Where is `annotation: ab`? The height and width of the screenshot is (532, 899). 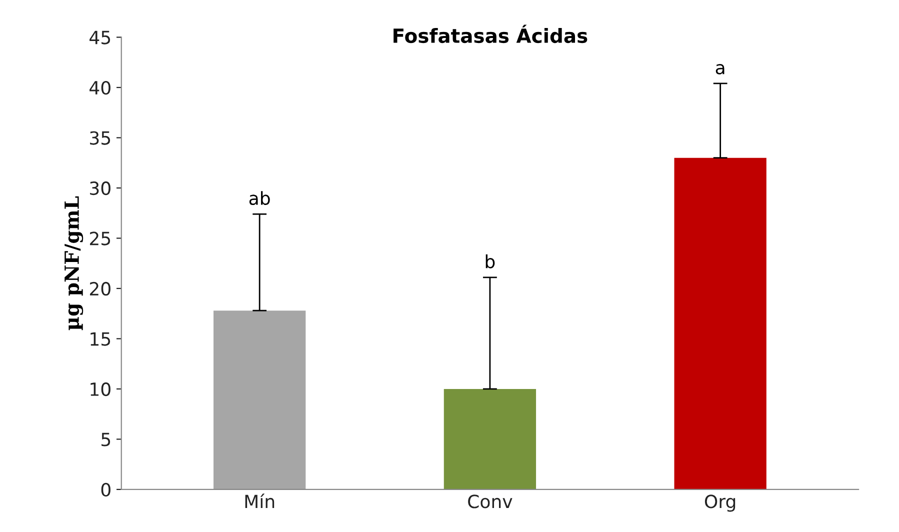
annotation: ab is located at coordinates (259, 198).